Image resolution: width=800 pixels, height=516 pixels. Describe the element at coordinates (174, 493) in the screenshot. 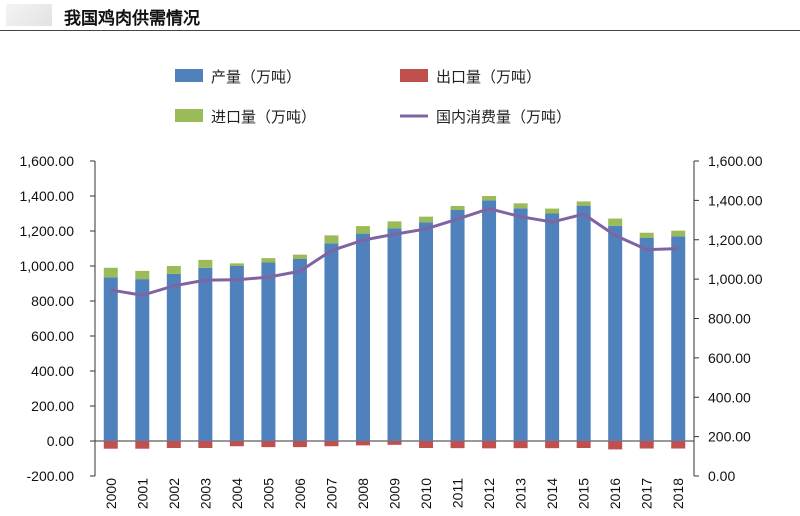

I see `x-tick-label: 2002` at that location.